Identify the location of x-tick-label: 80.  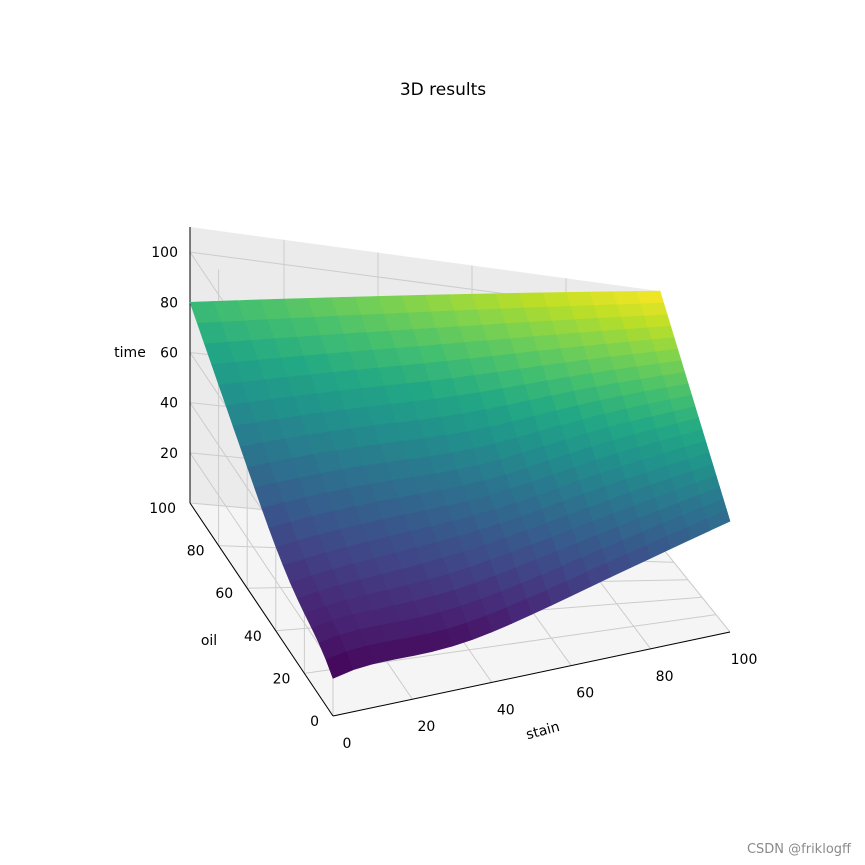
(665, 677).